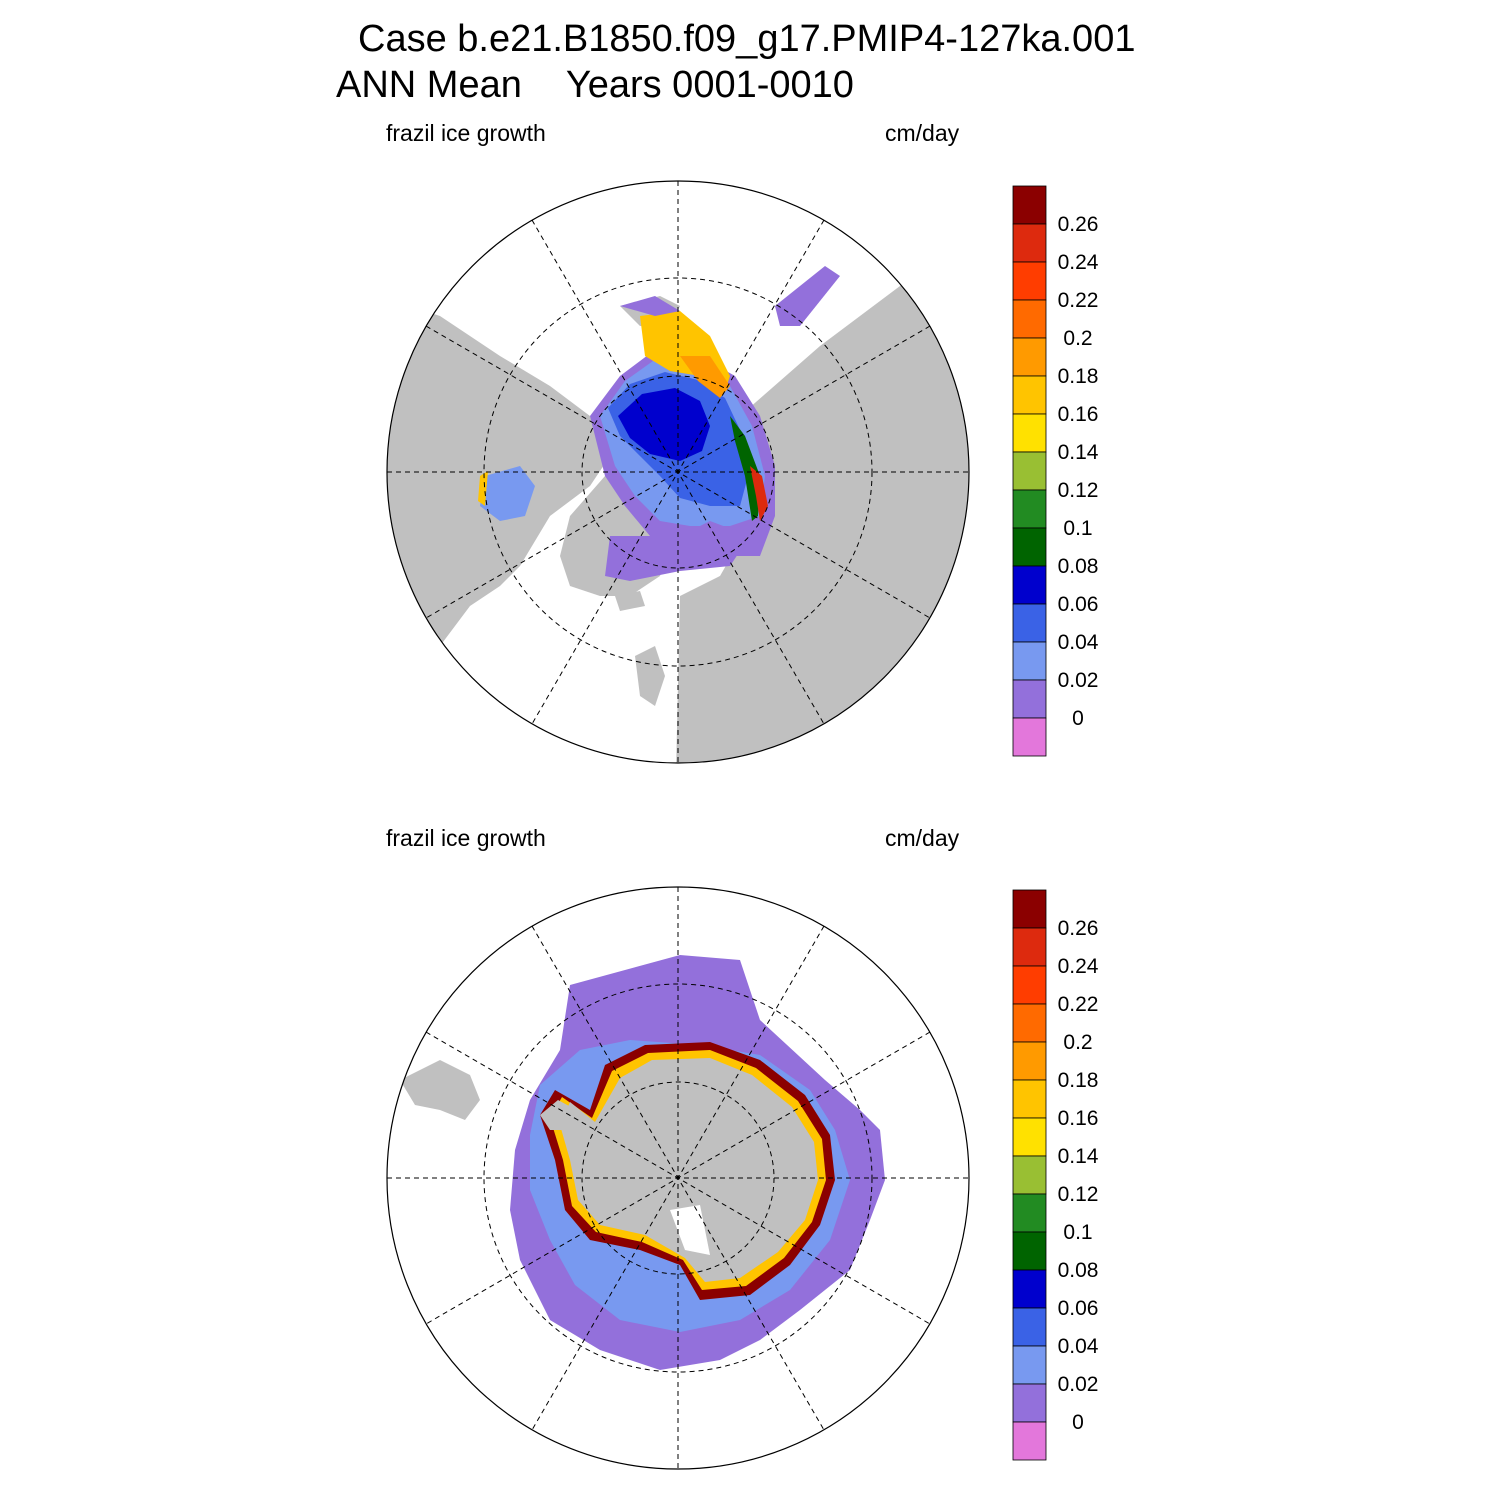  What do you see at coordinates (560, 1115) in the screenshot?
I see `south-land-peninsula` at bounding box center [560, 1115].